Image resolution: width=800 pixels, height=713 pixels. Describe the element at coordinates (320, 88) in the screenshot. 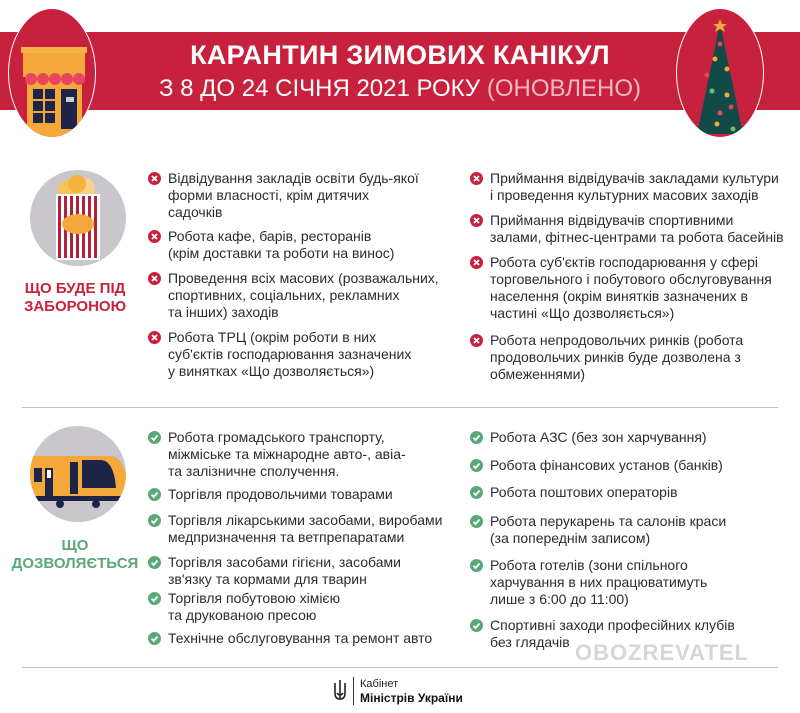

I see `subtitle-dates: З 8 ДО 24 СІЧНЯ 2021 РОКУ` at that location.